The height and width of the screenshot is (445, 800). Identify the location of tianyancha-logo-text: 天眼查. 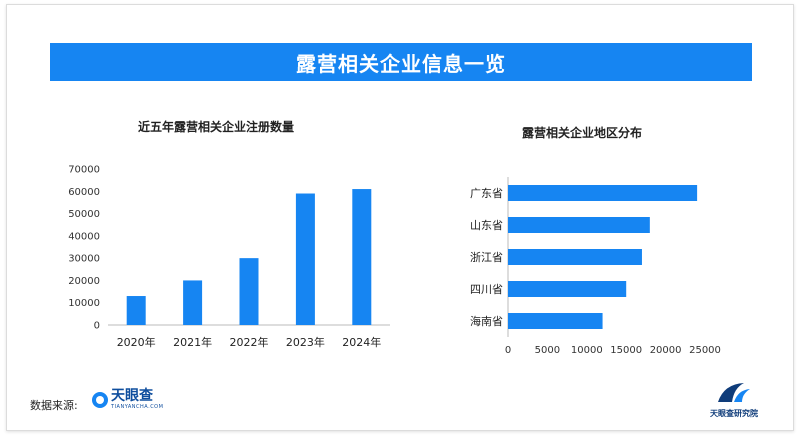
(132, 396).